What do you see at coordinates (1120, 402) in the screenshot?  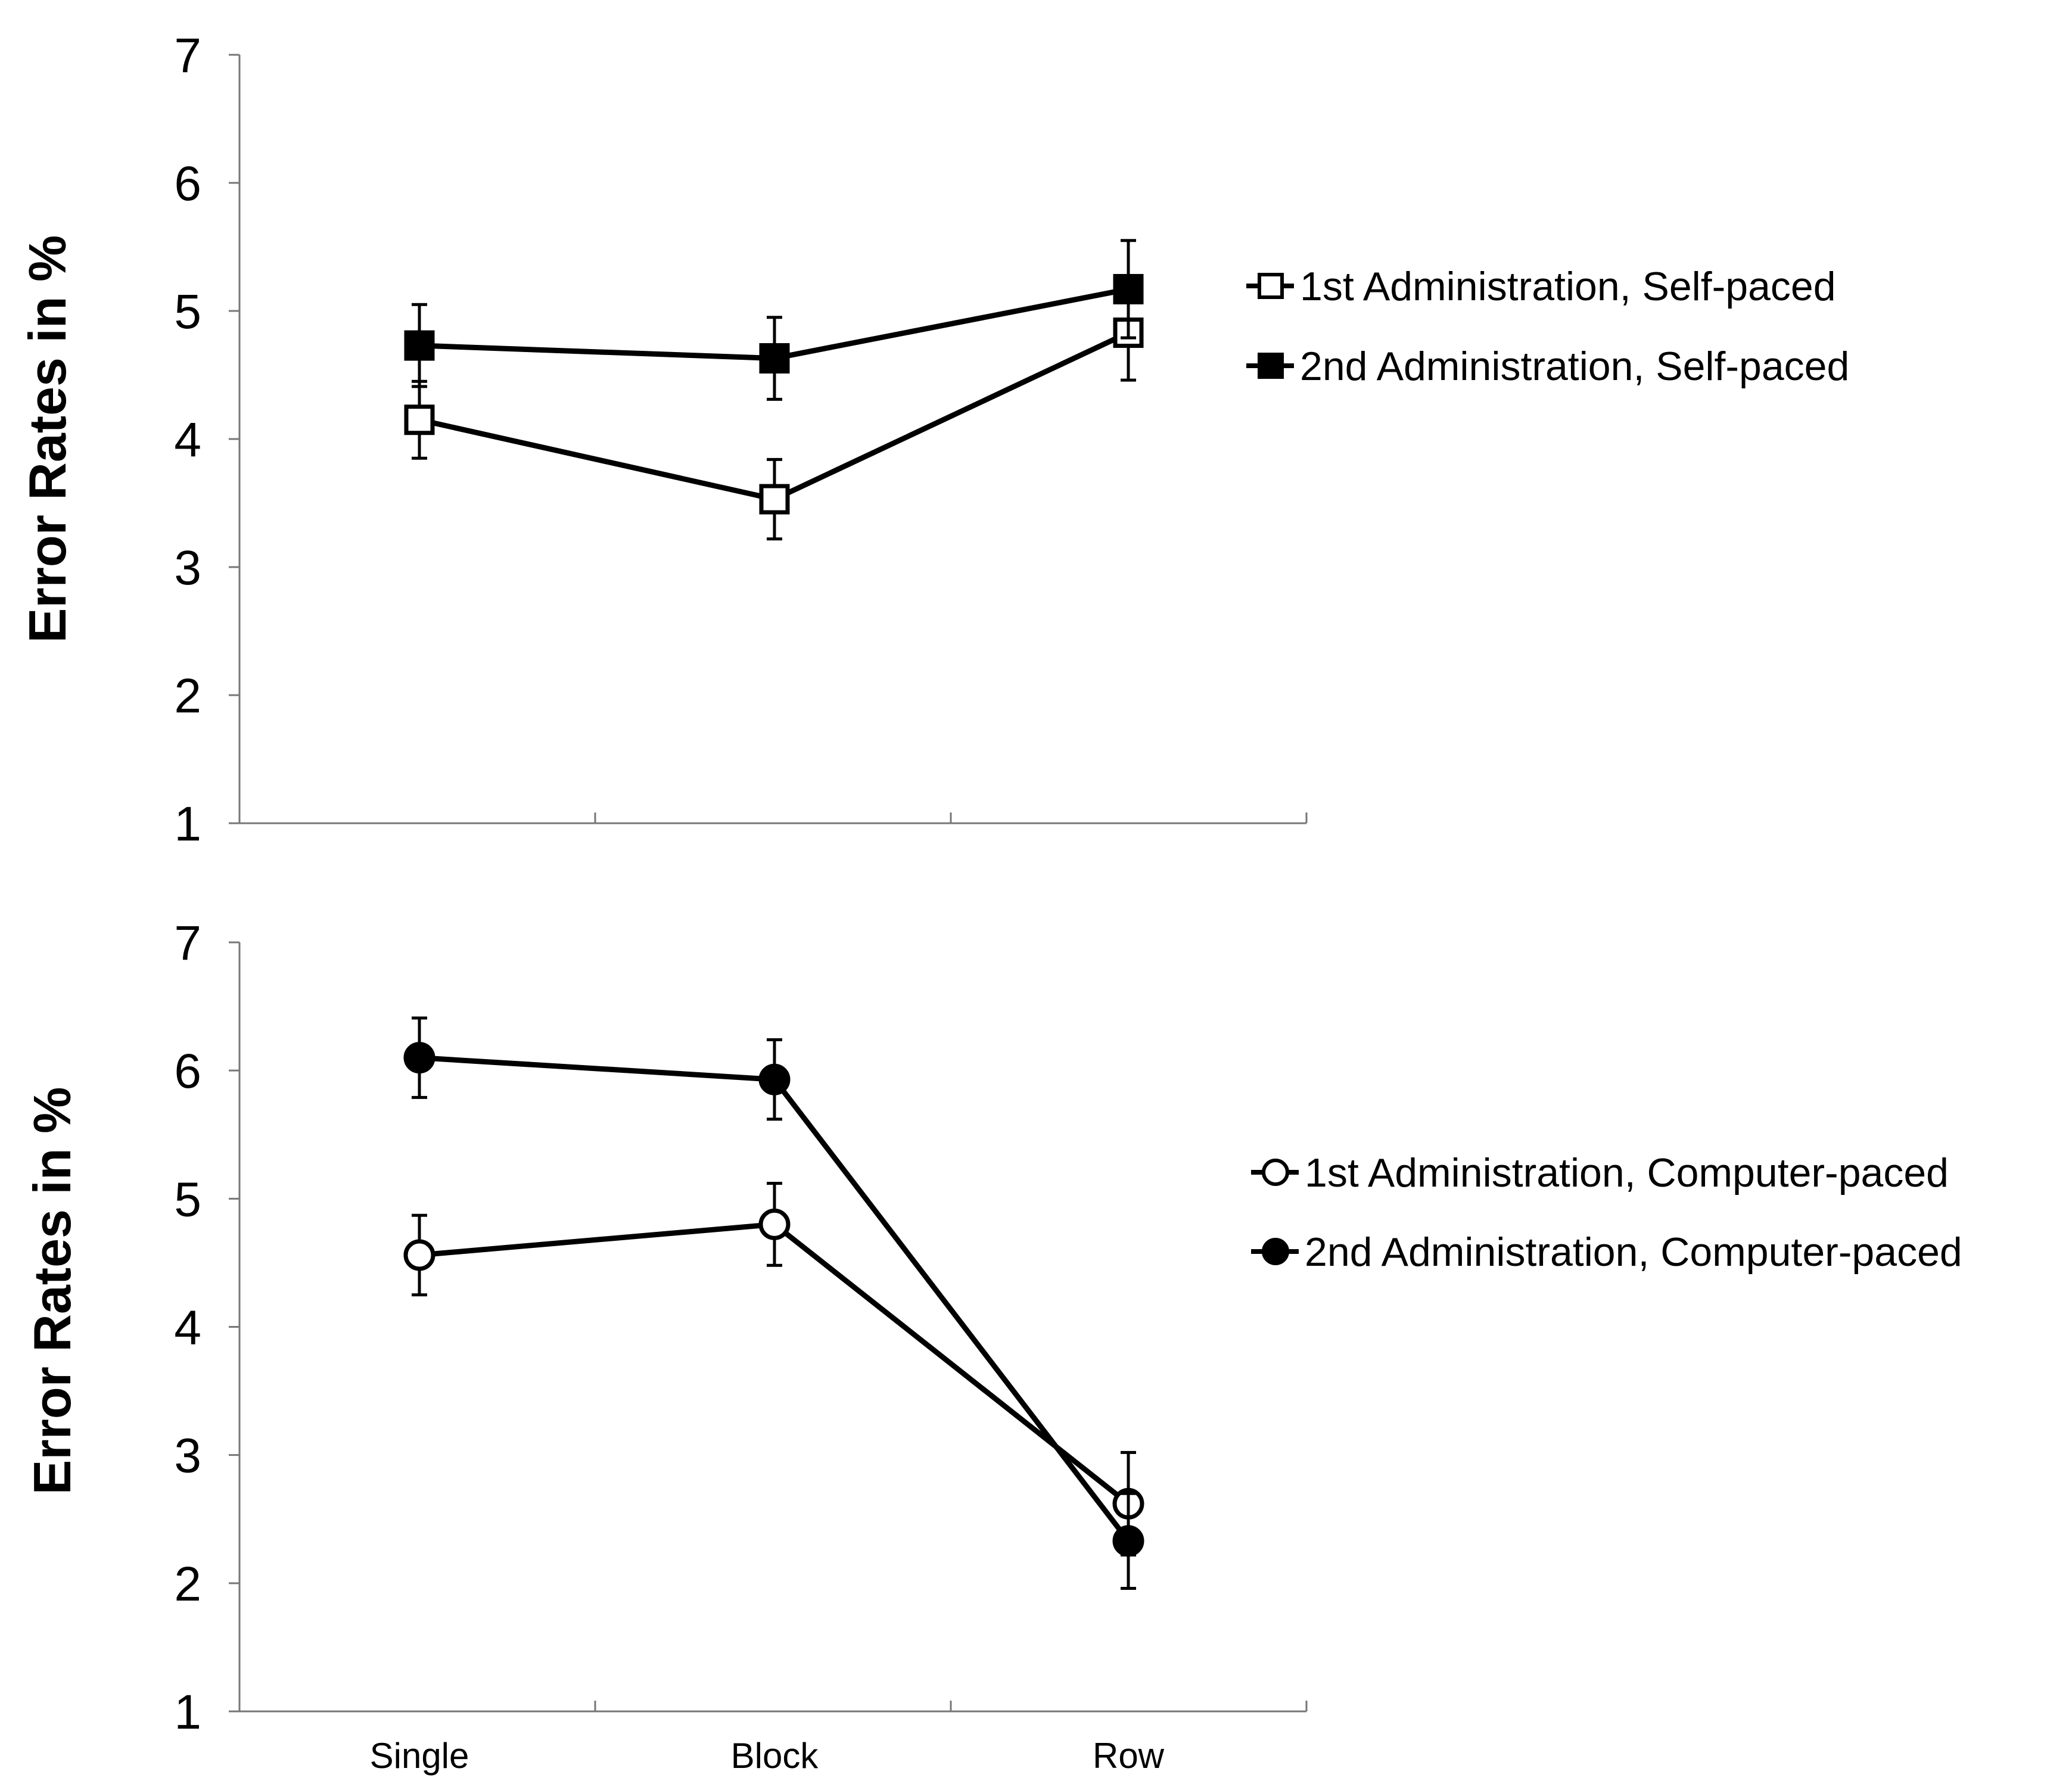 I see `series-1: 1st Administration, Self-paced` at bounding box center [1120, 402].